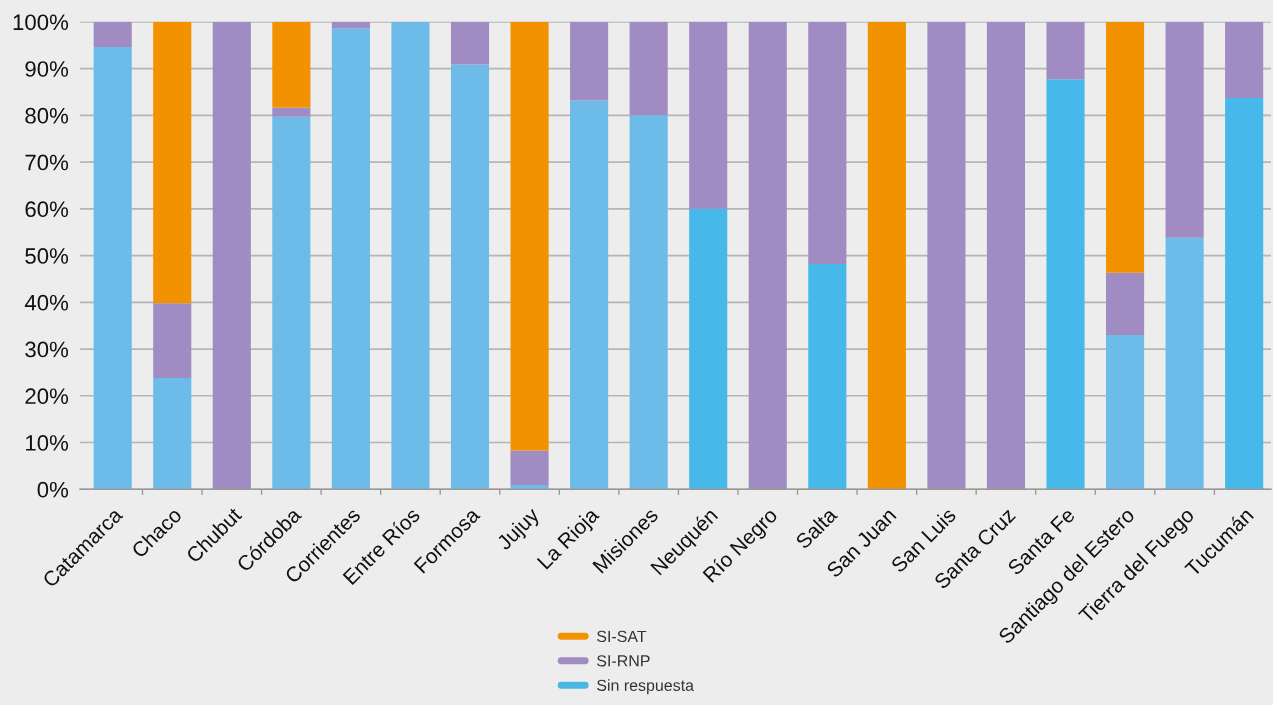  Describe the element at coordinates (47, 396) in the screenshot. I see `y-tick-label: 20%` at that location.